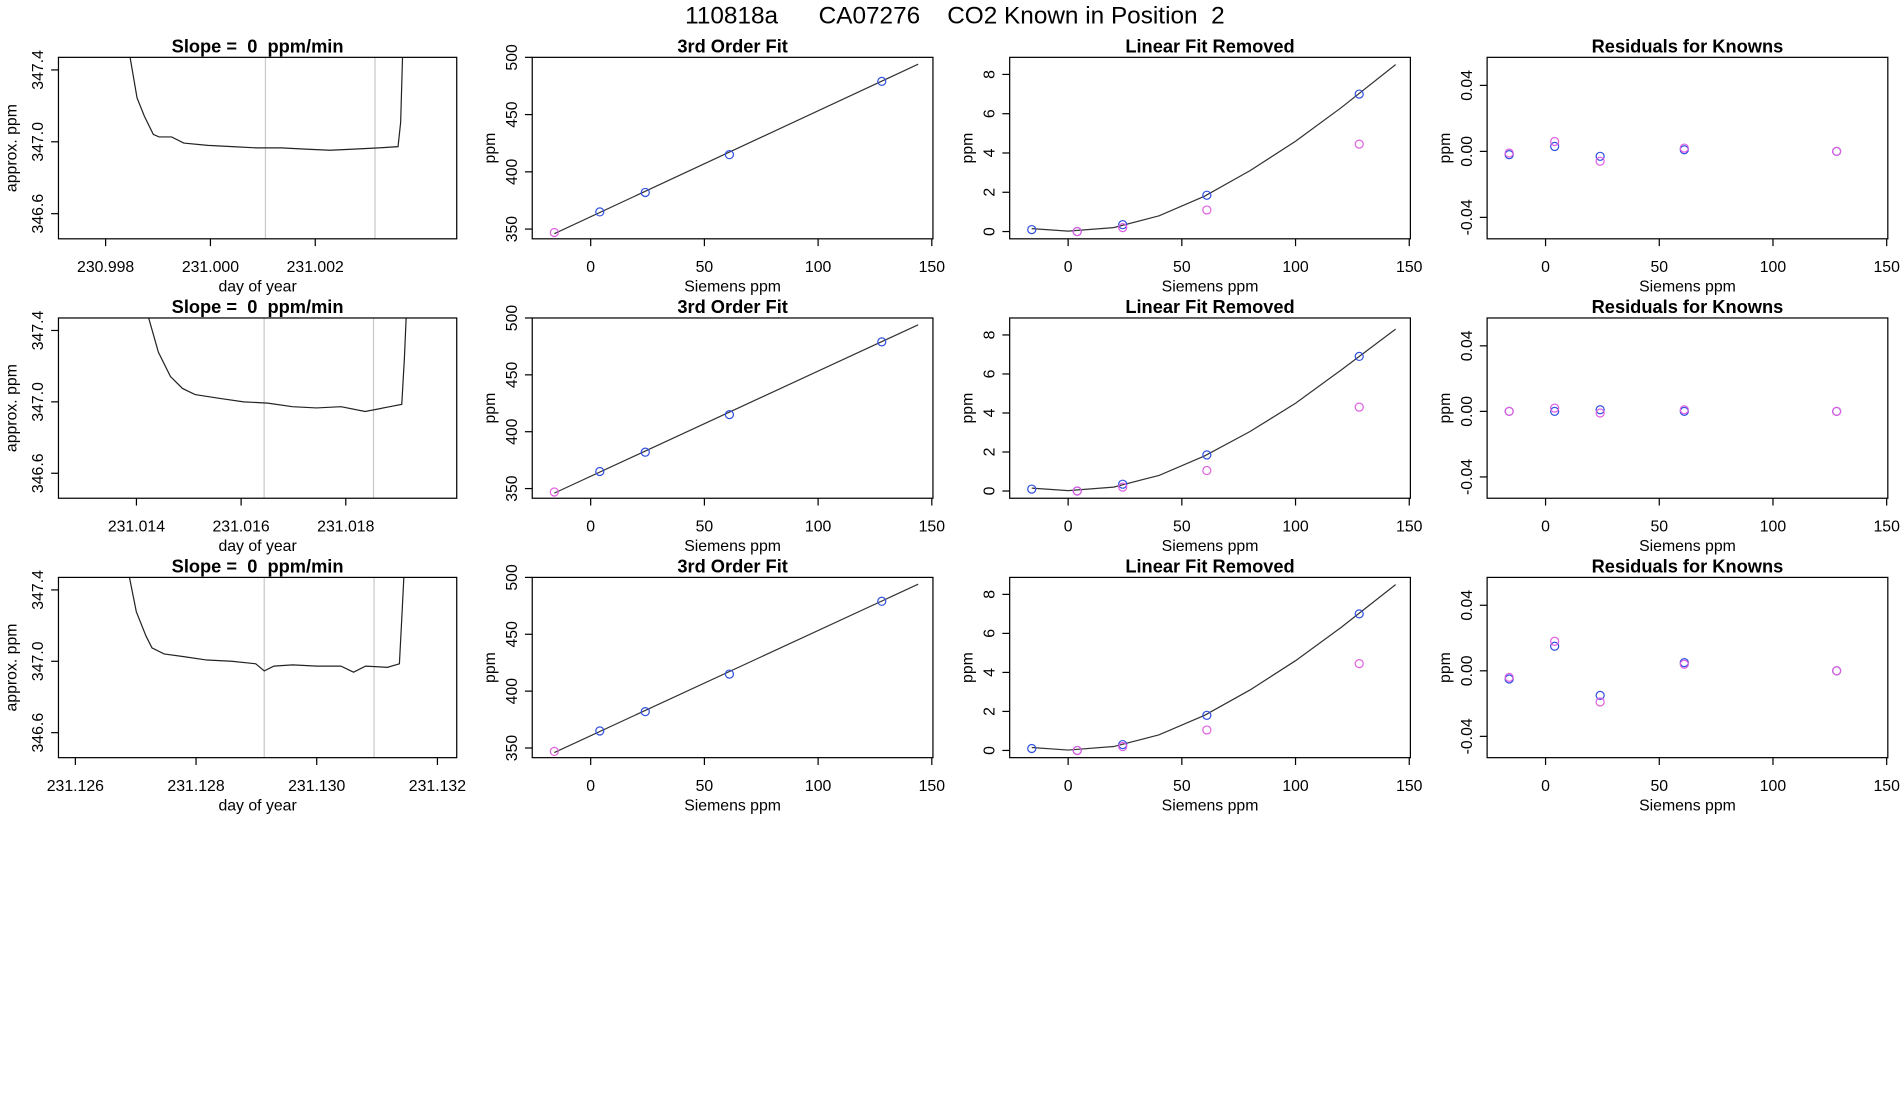 The image size is (1900, 1100). What do you see at coordinates (1467, 217) in the screenshot?
I see `y-tick-label: -0.04` at bounding box center [1467, 217].